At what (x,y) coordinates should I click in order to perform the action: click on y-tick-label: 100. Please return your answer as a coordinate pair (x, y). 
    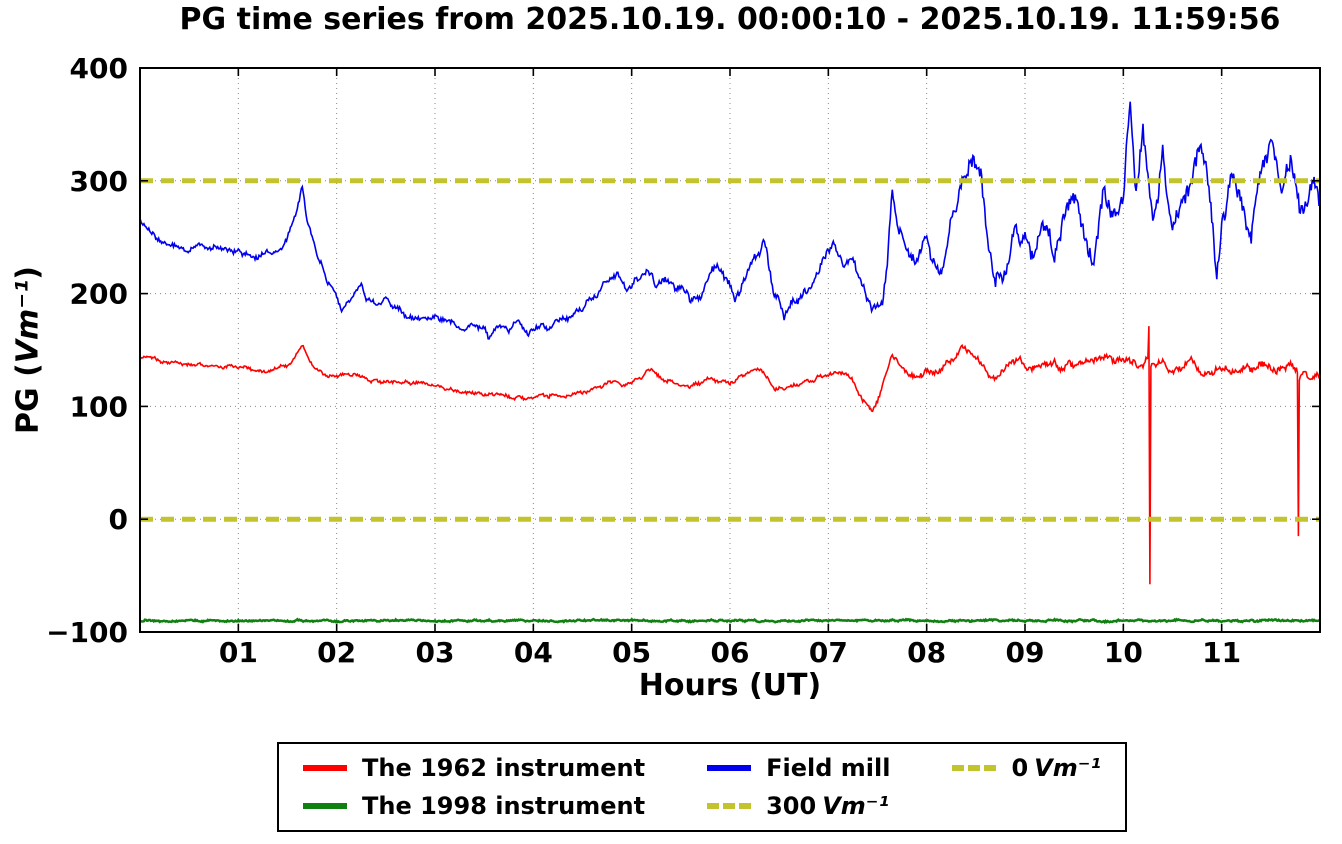
    Looking at the image, I should click on (99, 406).